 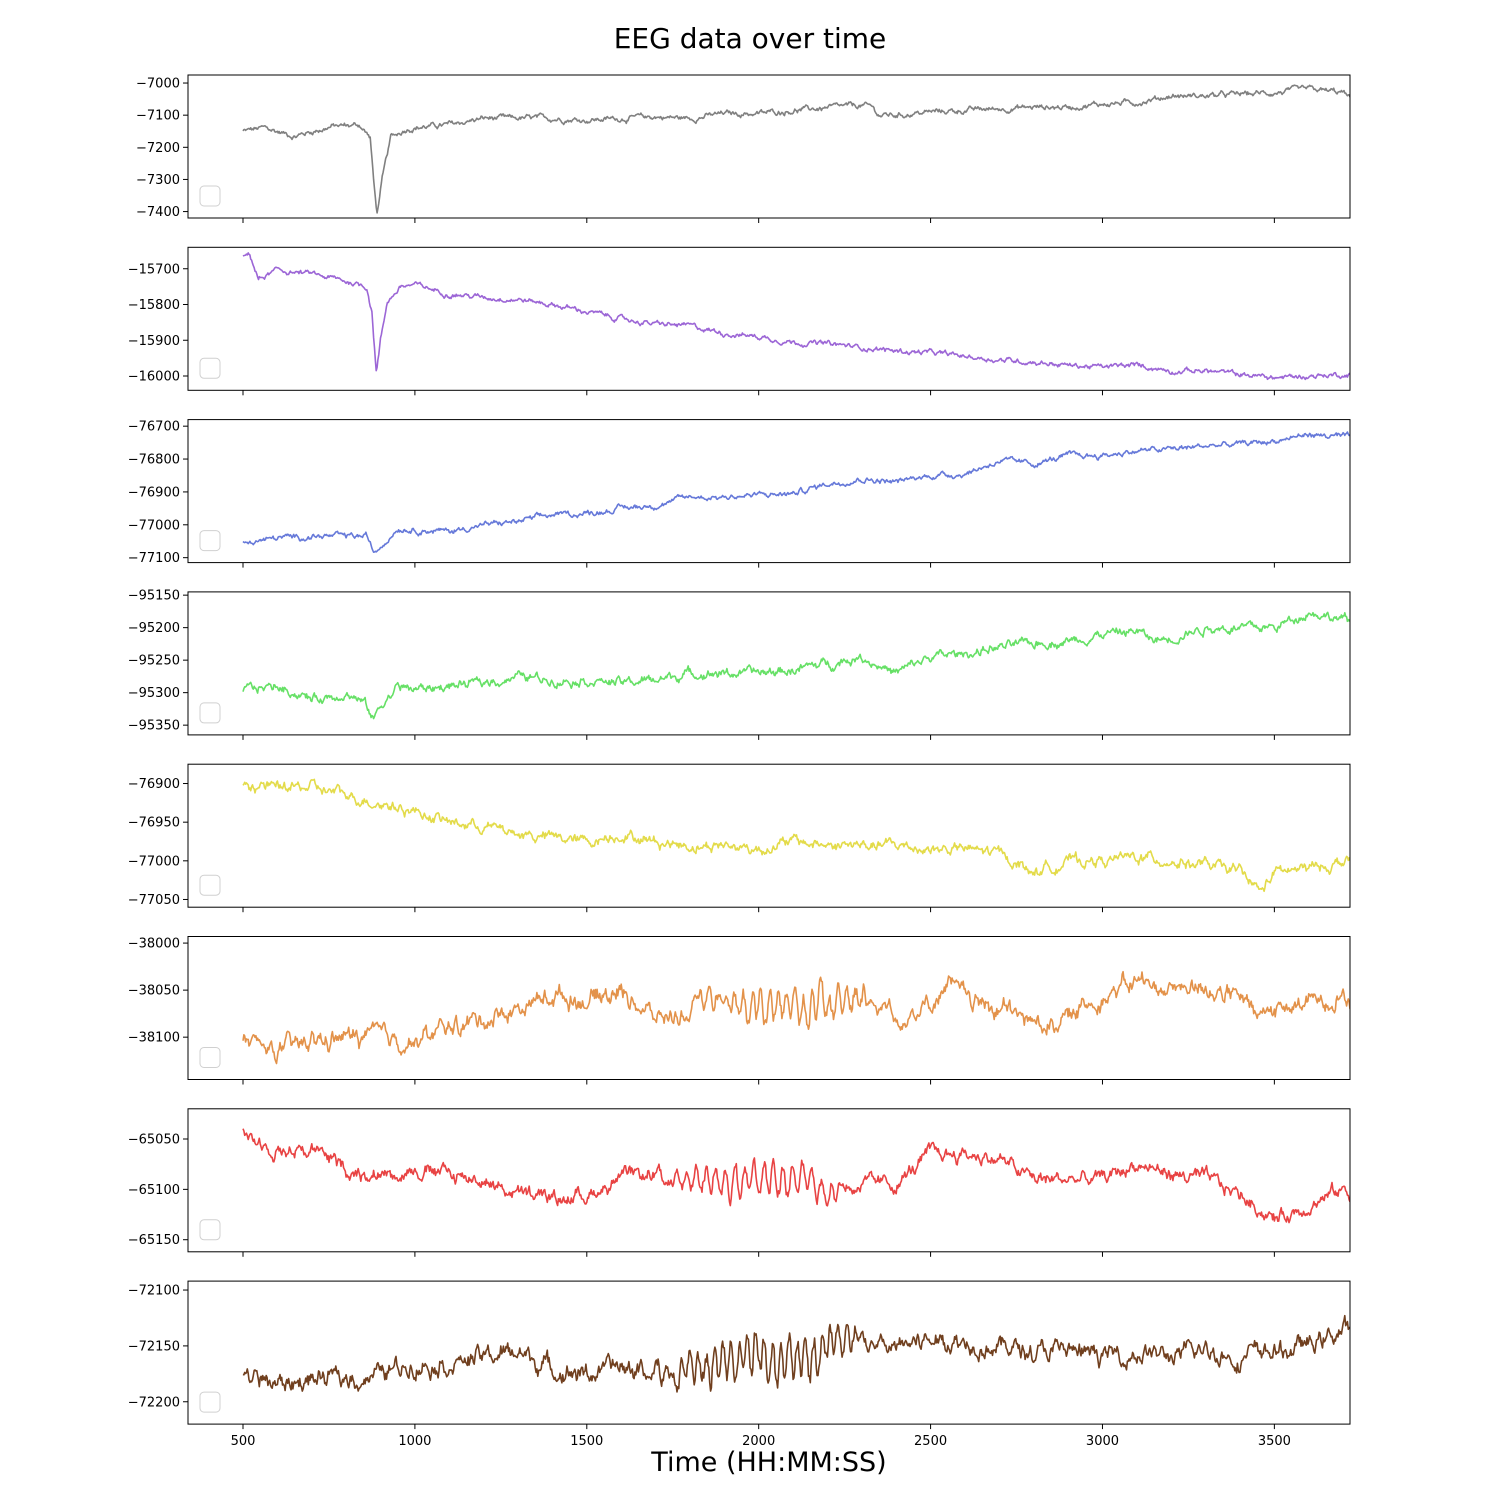 What do you see at coordinates (158, 212) in the screenshot?
I see `y-tick-label: −7400` at bounding box center [158, 212].